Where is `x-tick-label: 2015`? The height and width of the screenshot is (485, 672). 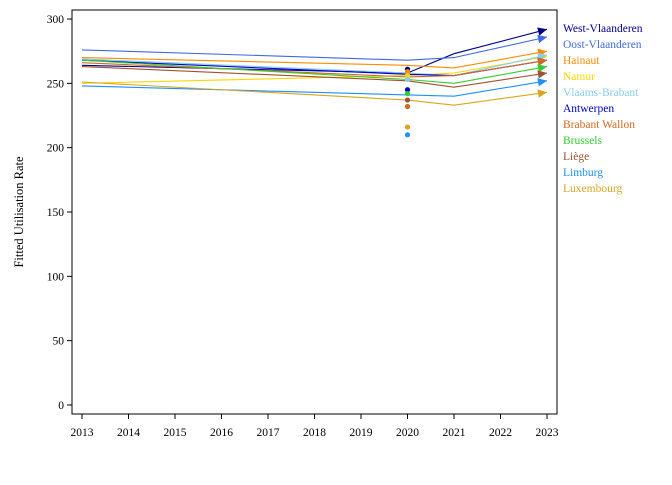
x-tick-label: 2015 is located at coordinates (175, 433).